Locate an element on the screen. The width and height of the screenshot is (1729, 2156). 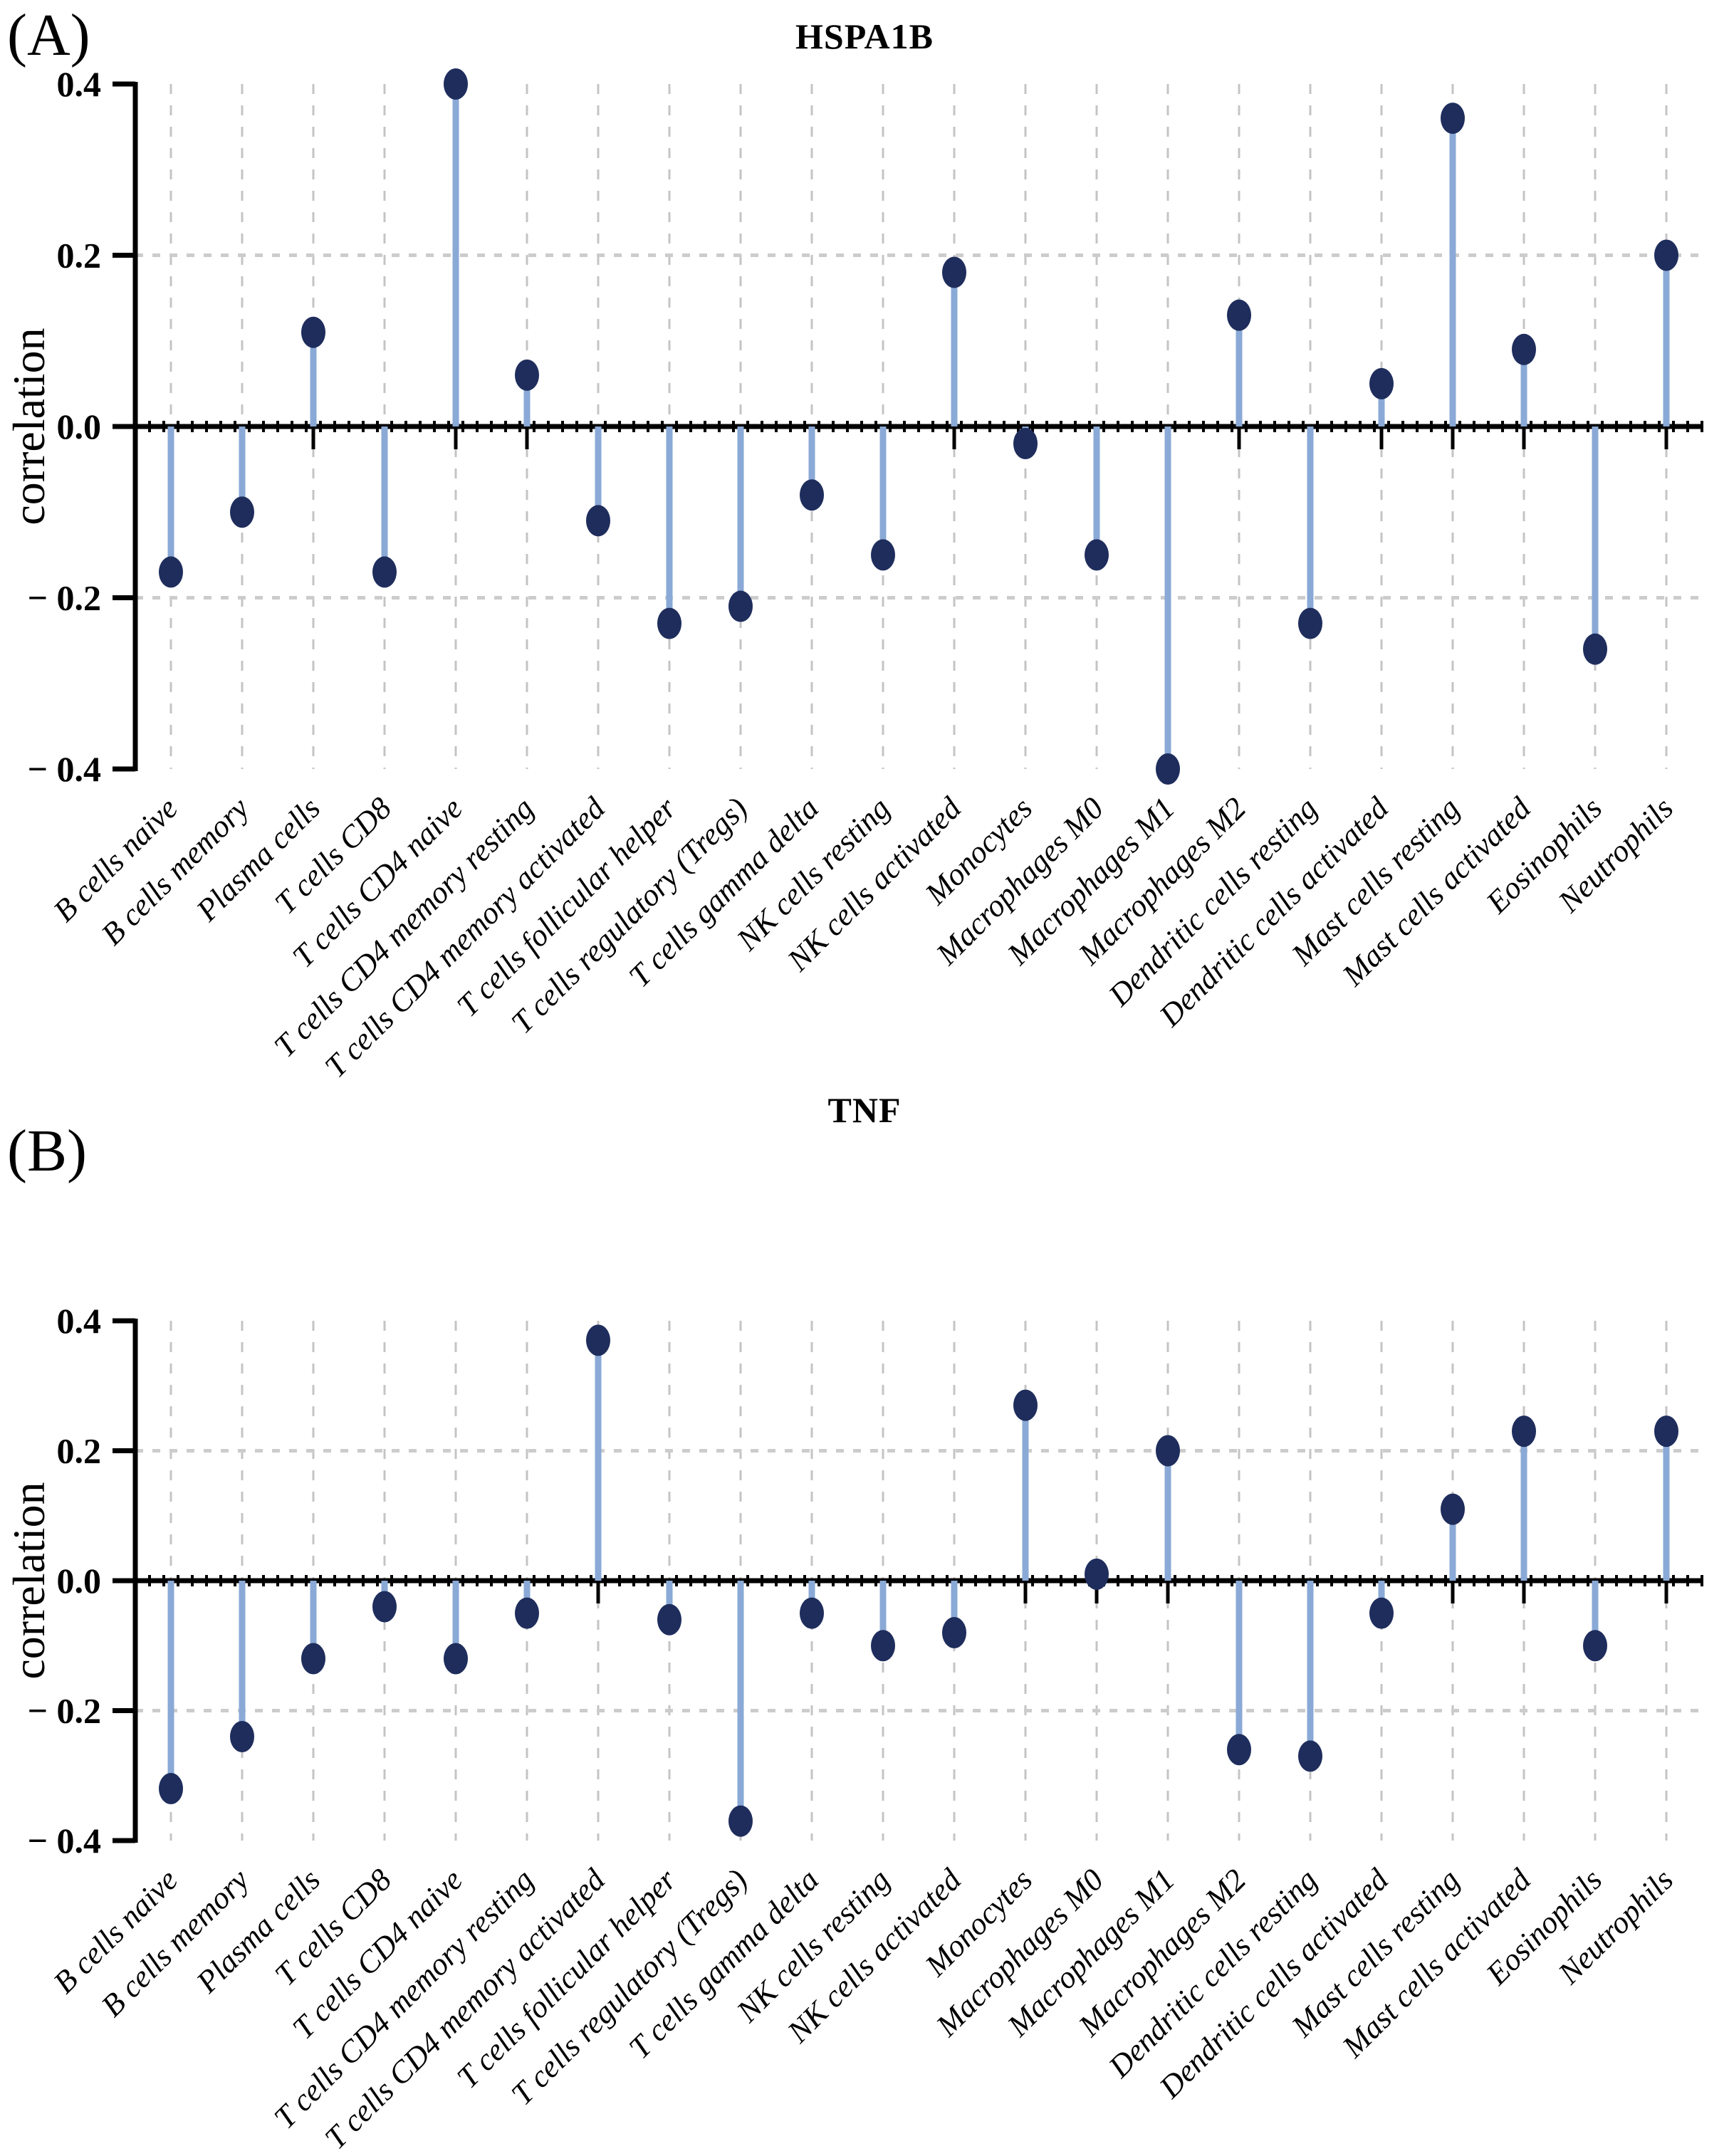
panel-b-label: (B) is located at coordinates (47, 1151).